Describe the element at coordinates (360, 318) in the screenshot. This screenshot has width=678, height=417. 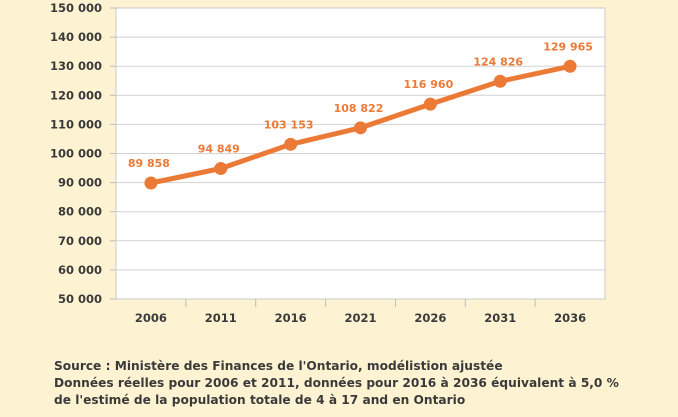
I see `x-tick-label: 2021` at that location.